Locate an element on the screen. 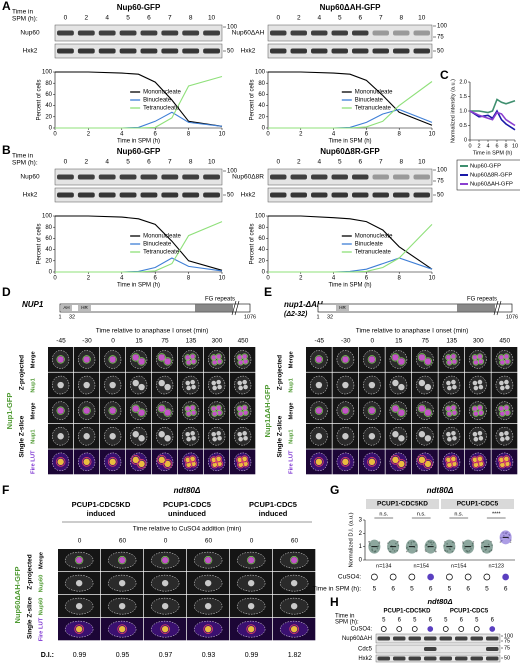 The height and width of the screenshot is (663, 520). n-label: n=154 is located at coordinates (421, 566).